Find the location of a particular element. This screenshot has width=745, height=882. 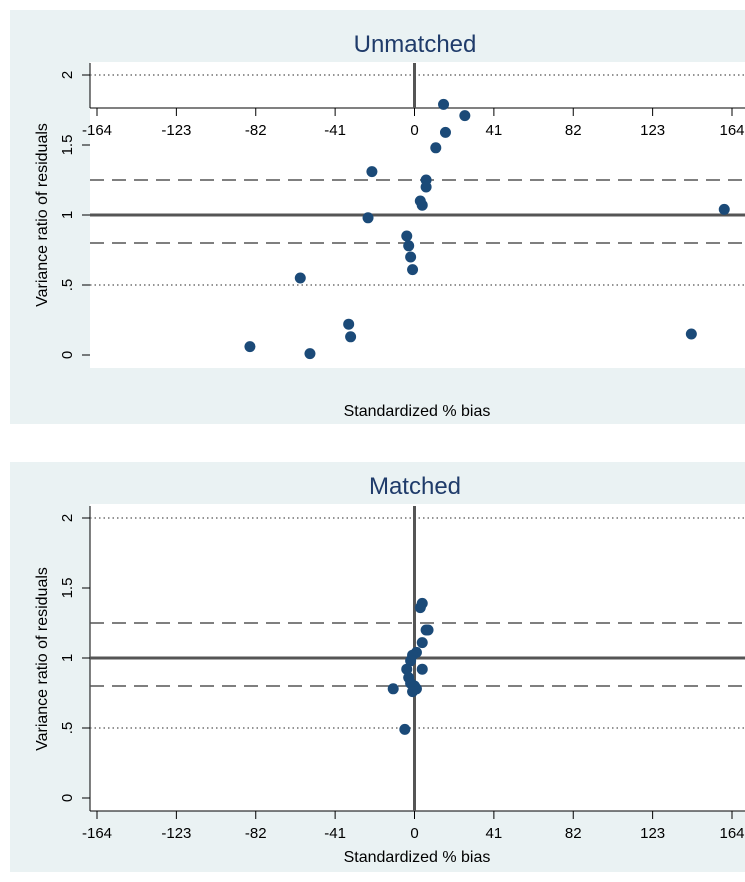

chart-title: Unmatched is located at coordinates (415, 44).